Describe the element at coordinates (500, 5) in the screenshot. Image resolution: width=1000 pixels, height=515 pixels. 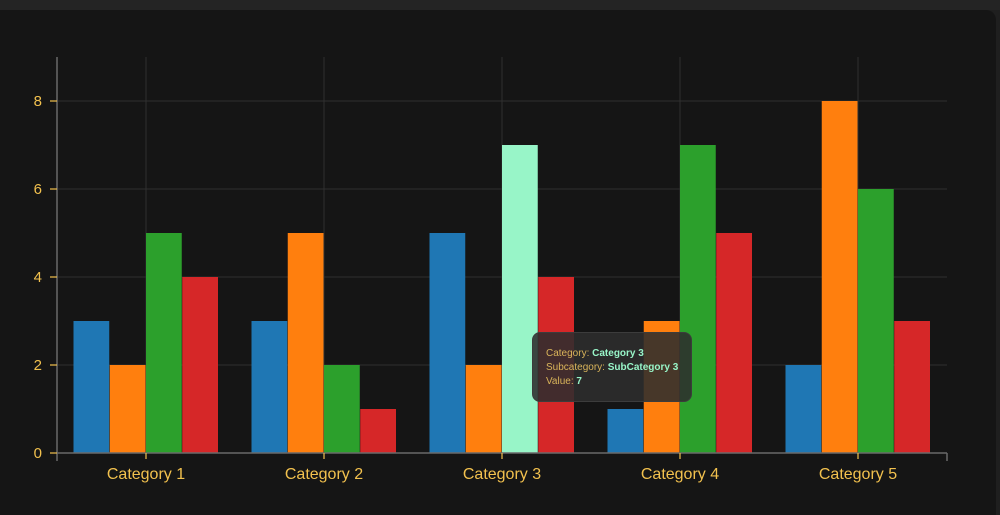
I see `window-top-strip` at that location.